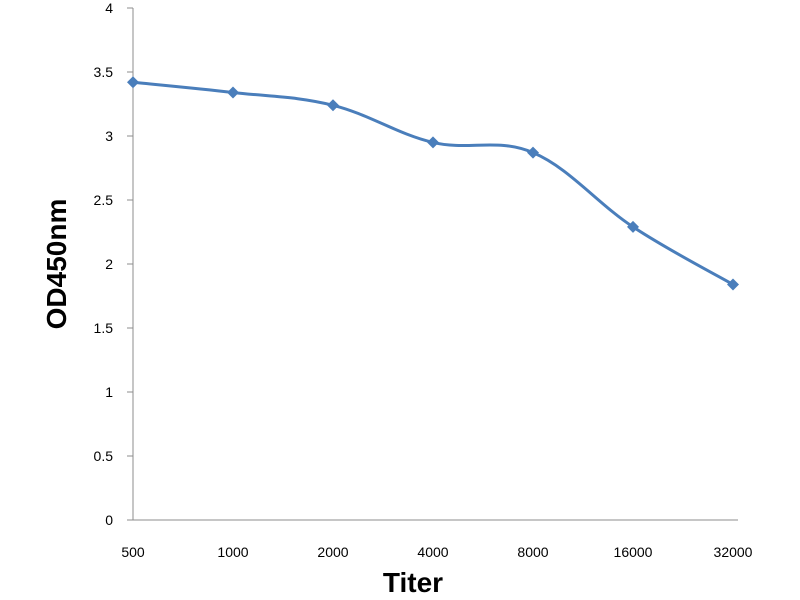 This screenshot has height=600, width=800. What do you see at coordinates (104, 328) in the screenshot?
I see `y-tick-label: 1.5` at bounding box center [104, 328].